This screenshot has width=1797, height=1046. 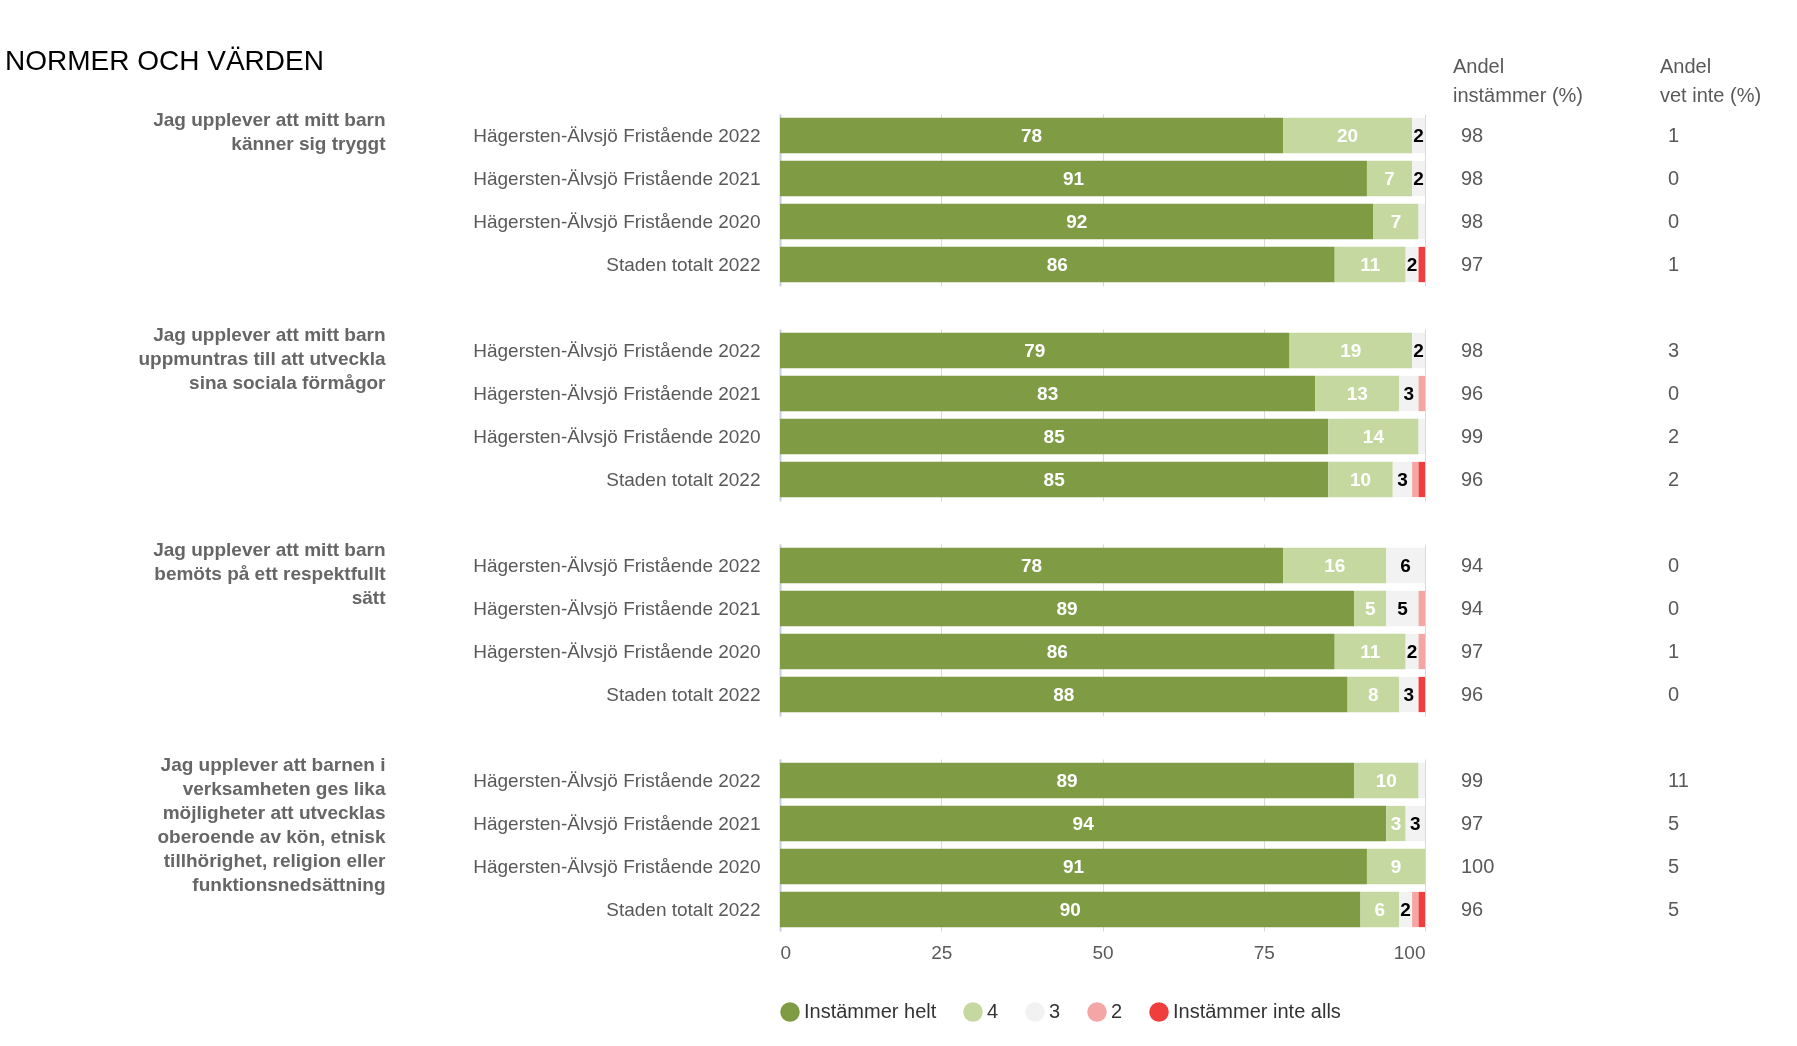 I want to click on text: 11, so click(x=1678, y=779).